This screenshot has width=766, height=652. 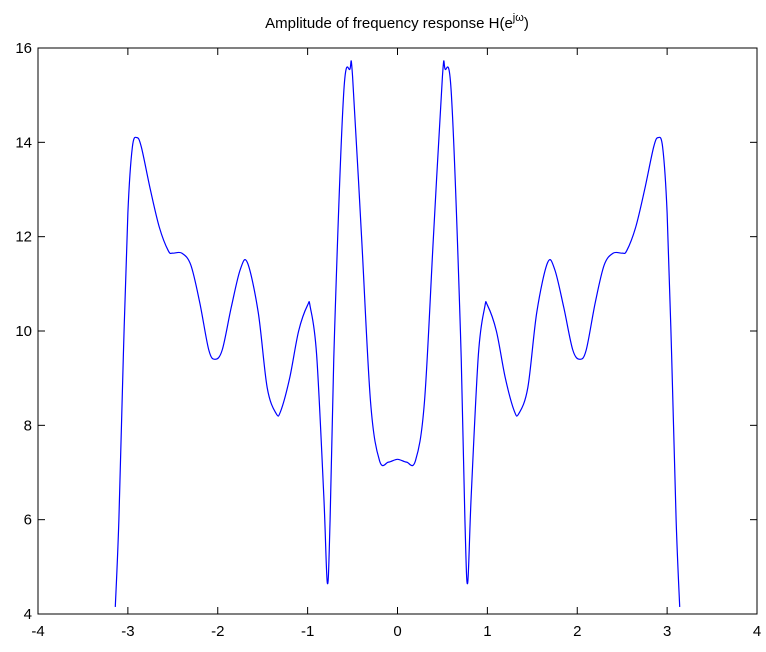 I want to click on title-main: Amplitude of frequency response H(e, so click(x=389, y=23).